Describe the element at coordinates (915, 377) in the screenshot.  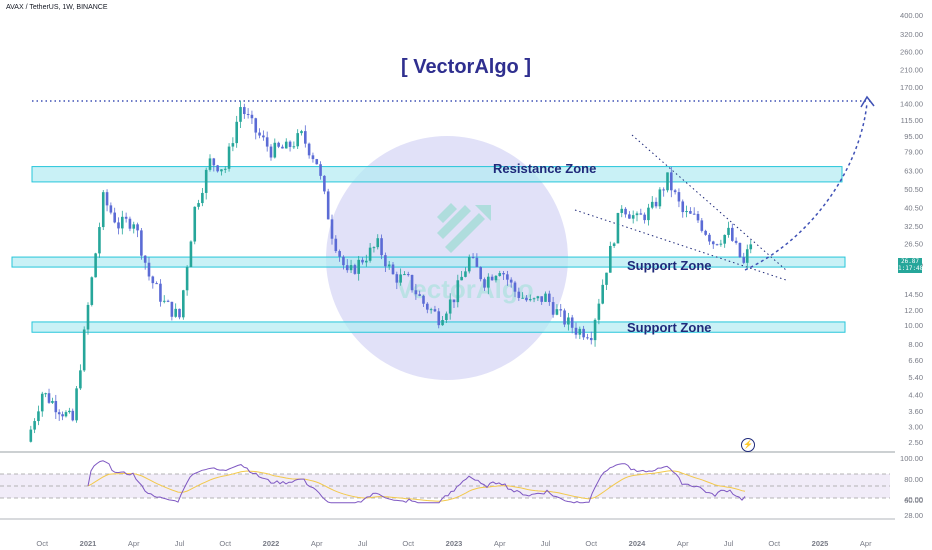
I see `price-tick-label: 5.40` at that location.